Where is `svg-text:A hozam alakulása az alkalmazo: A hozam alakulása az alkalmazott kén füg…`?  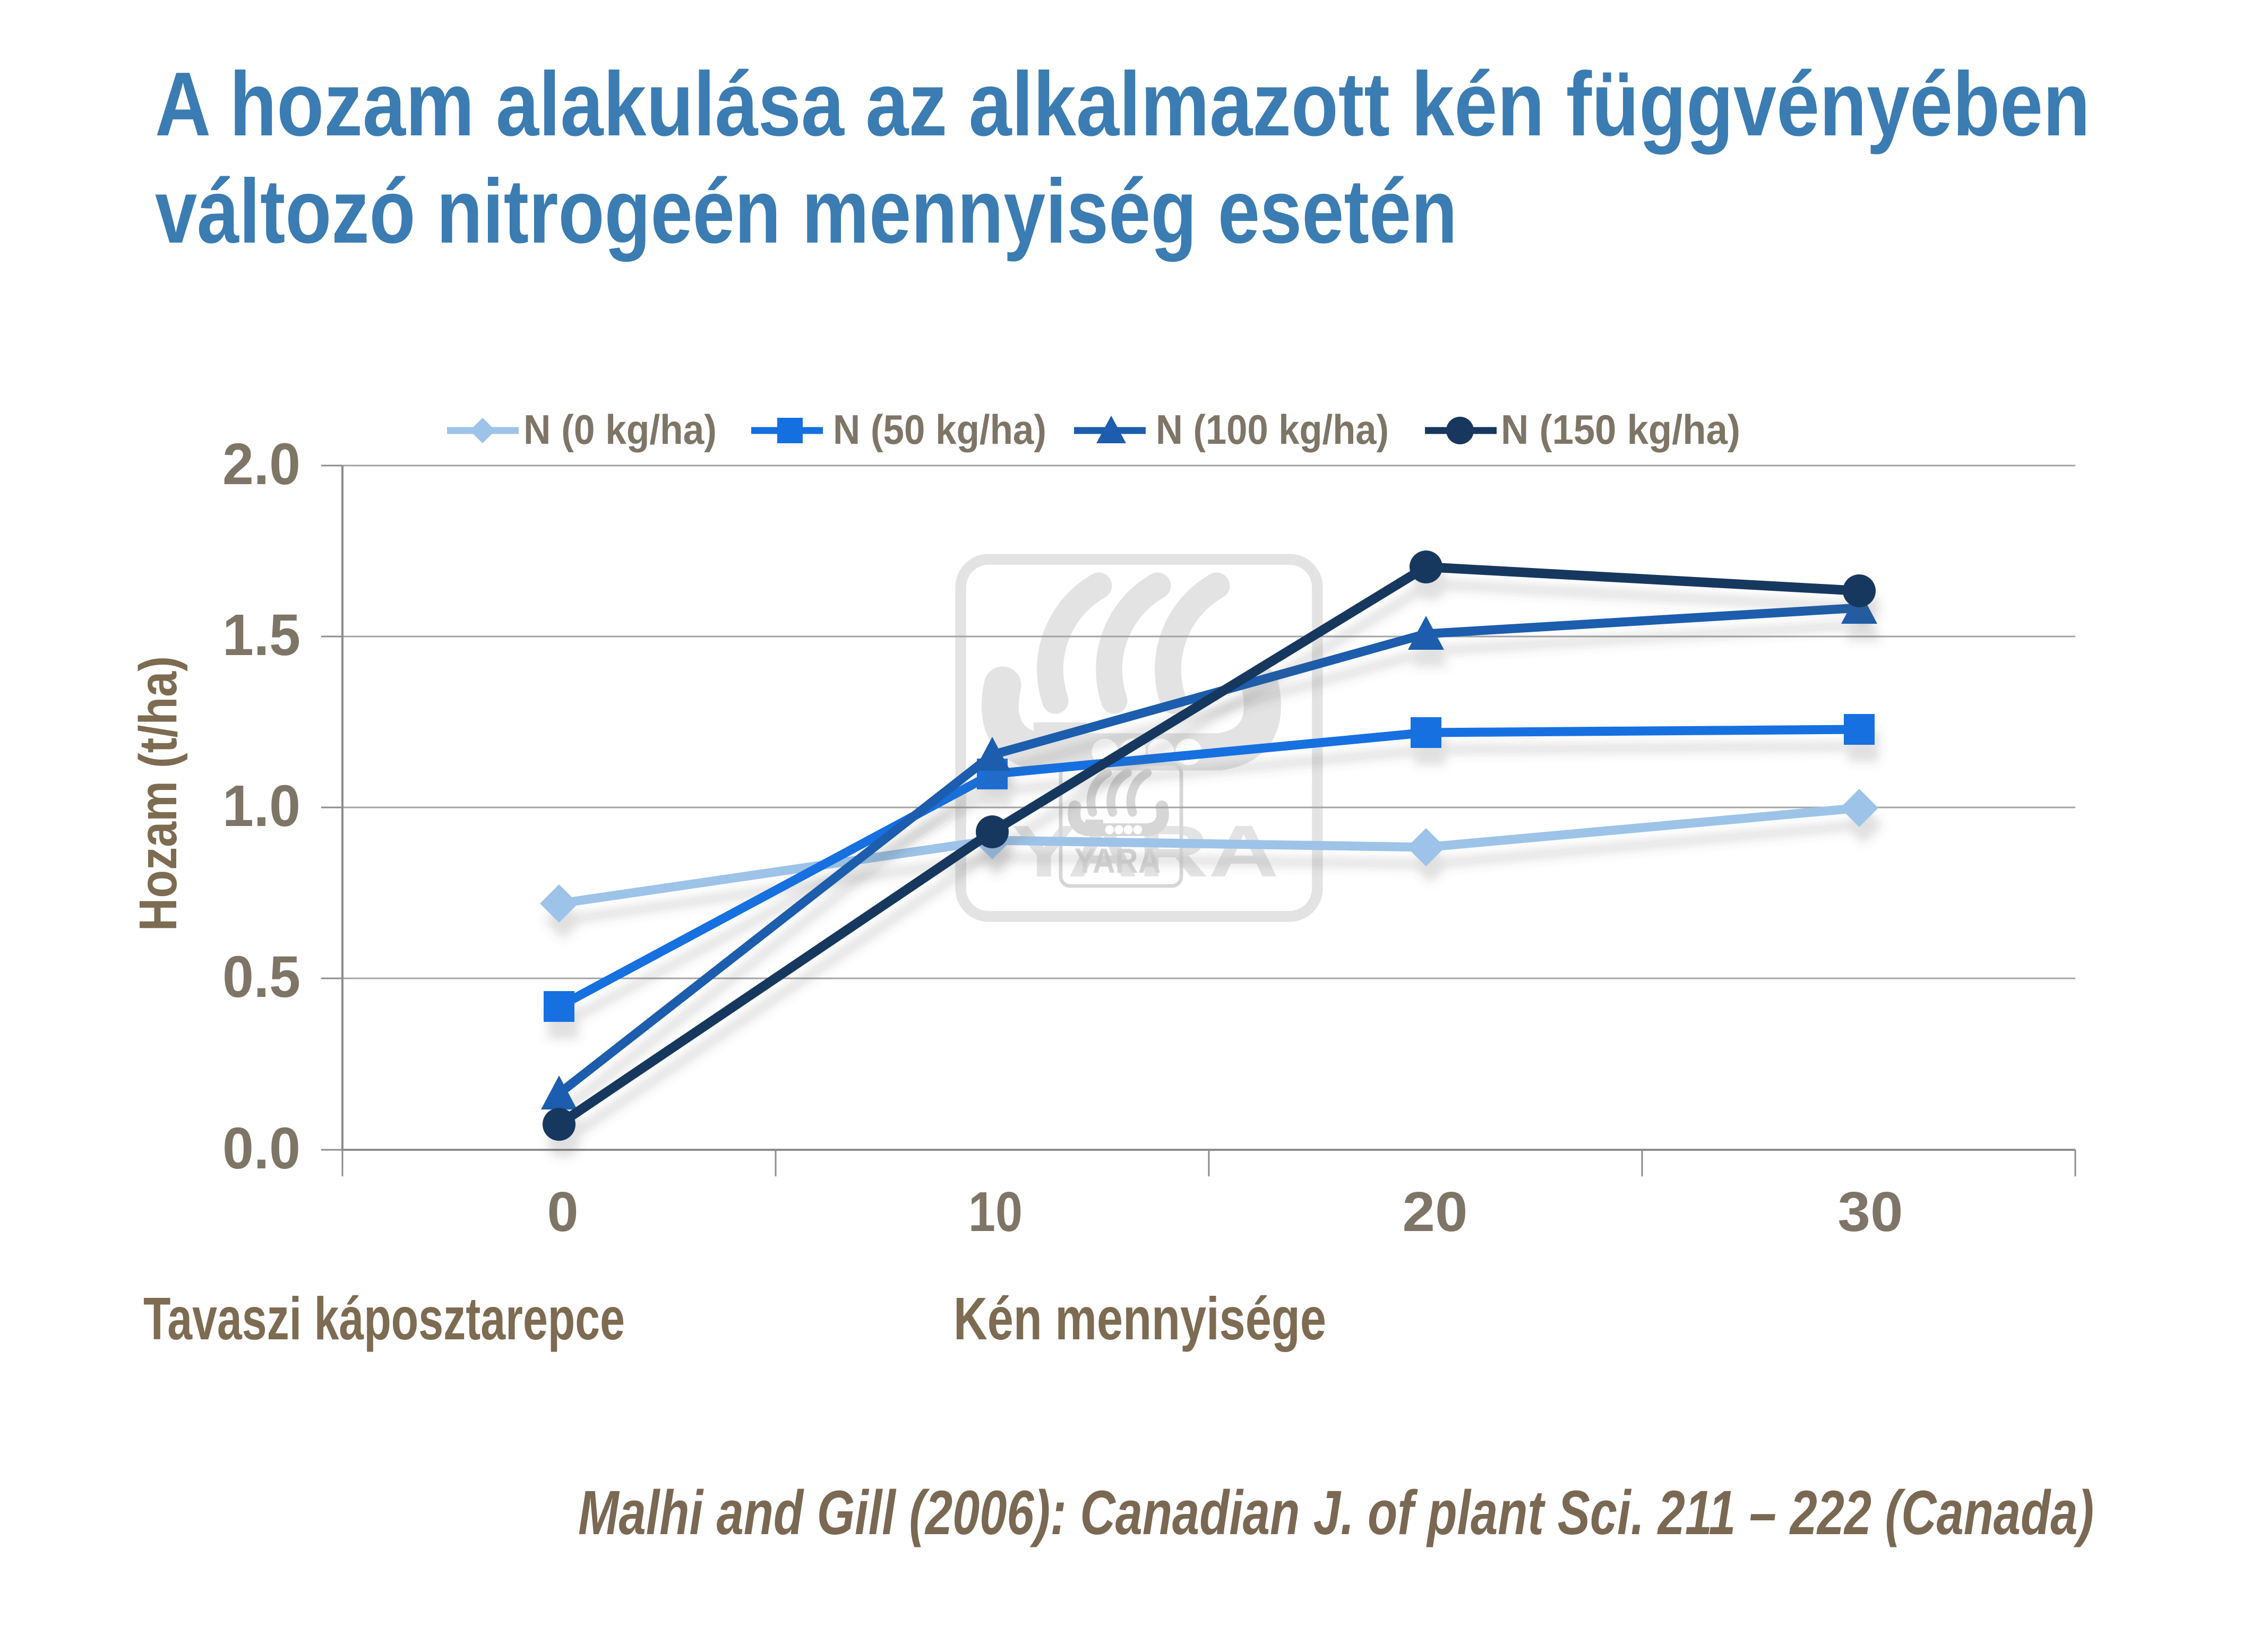
svg-text:A hozam alakulása az alkalmazo: A hozam alakulása az alkalmazott kén füg… is located at coordinates (1122, 104).